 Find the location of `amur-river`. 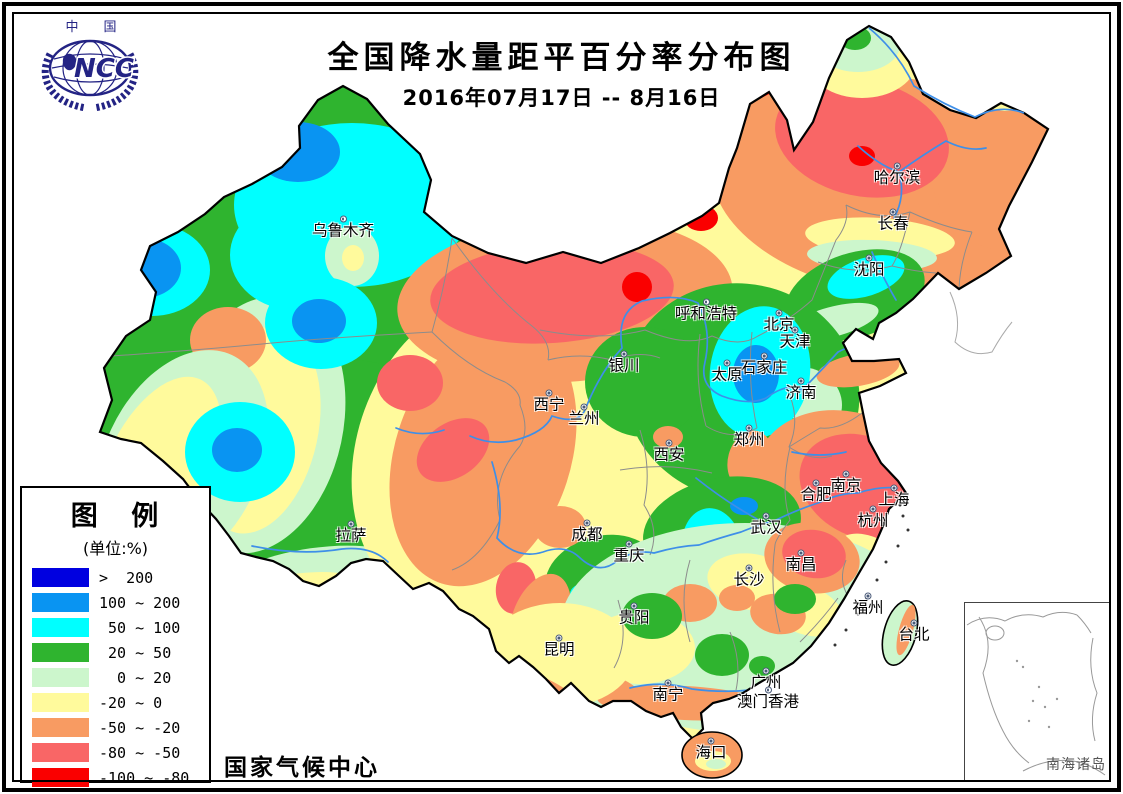

amur-river is located at coordinates (946, 72).